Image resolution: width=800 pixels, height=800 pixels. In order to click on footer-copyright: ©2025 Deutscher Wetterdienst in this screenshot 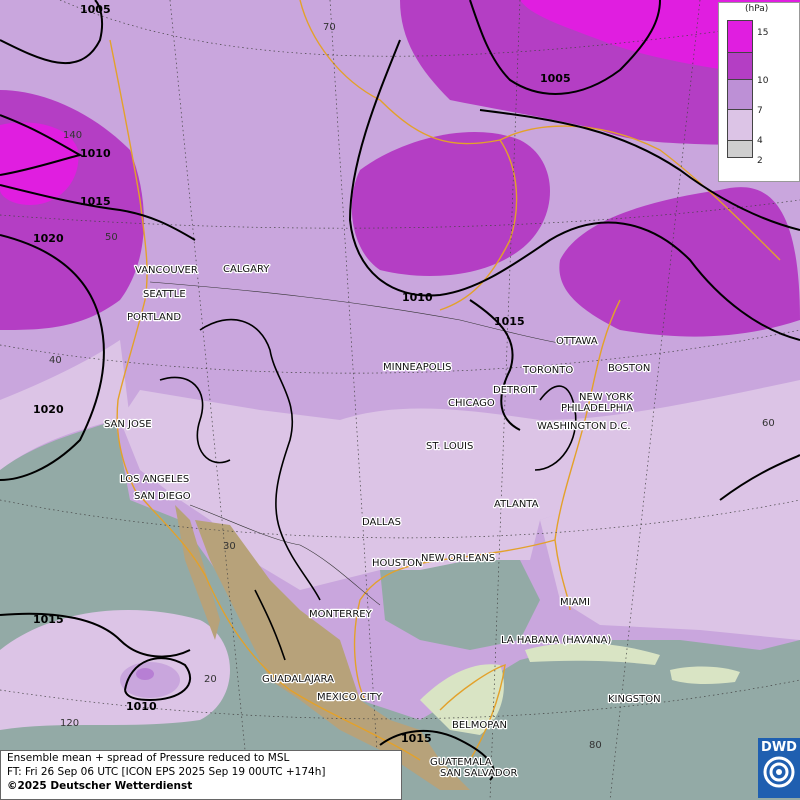, I will do `click(100, 786)`.